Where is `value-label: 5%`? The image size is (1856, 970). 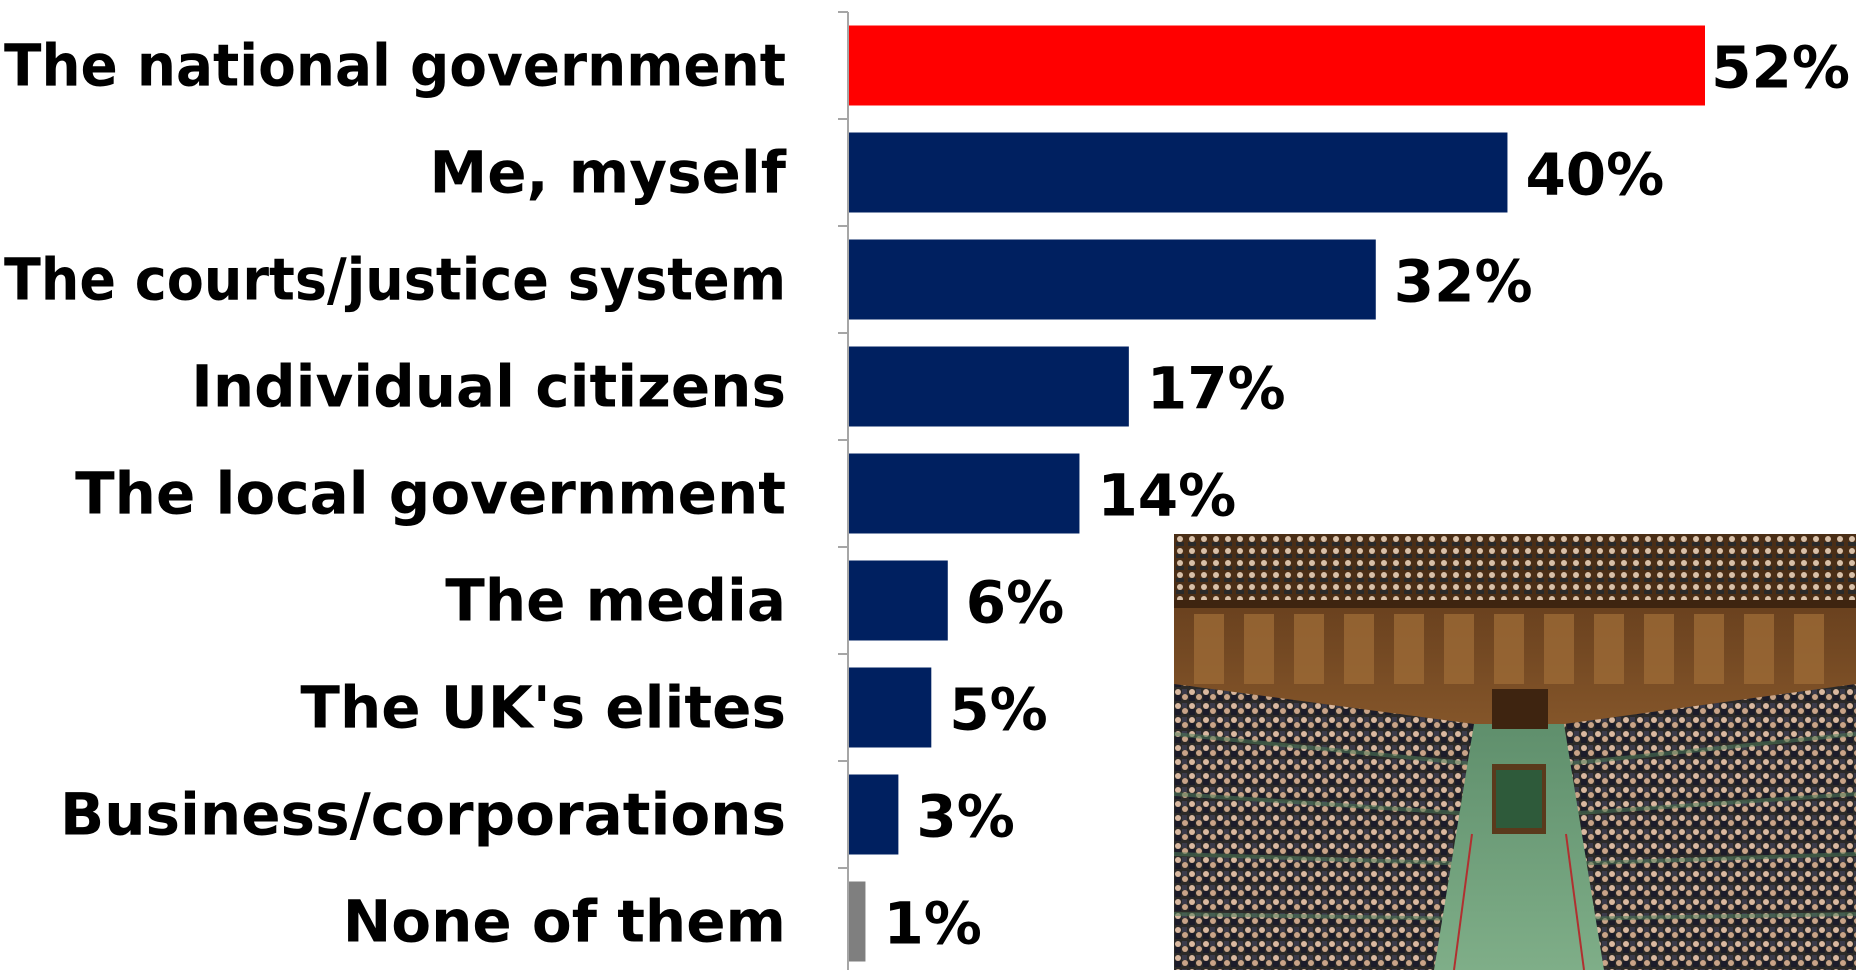
value-label: 5% is located at coordinates (998, 710).